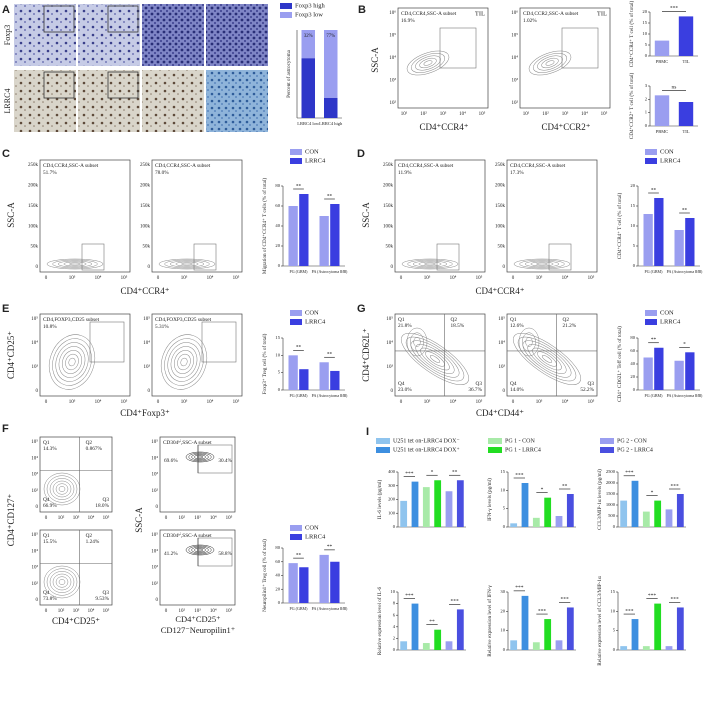 The height and width of the screenshot is (720, 708). What do you see at coordinates (308, 44) in the screenshot?
I see `bar-segment` at bounding box center [308, 44].